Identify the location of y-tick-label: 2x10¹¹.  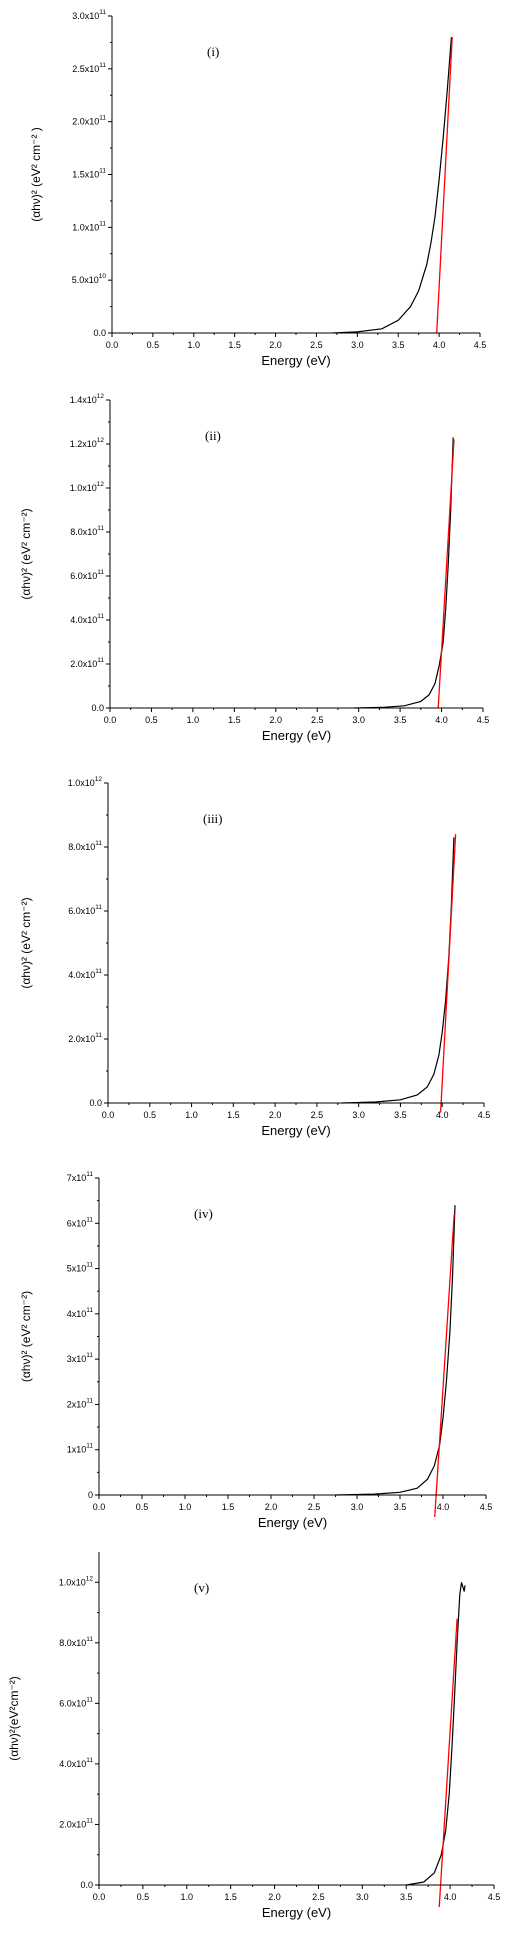
(80, 1403).